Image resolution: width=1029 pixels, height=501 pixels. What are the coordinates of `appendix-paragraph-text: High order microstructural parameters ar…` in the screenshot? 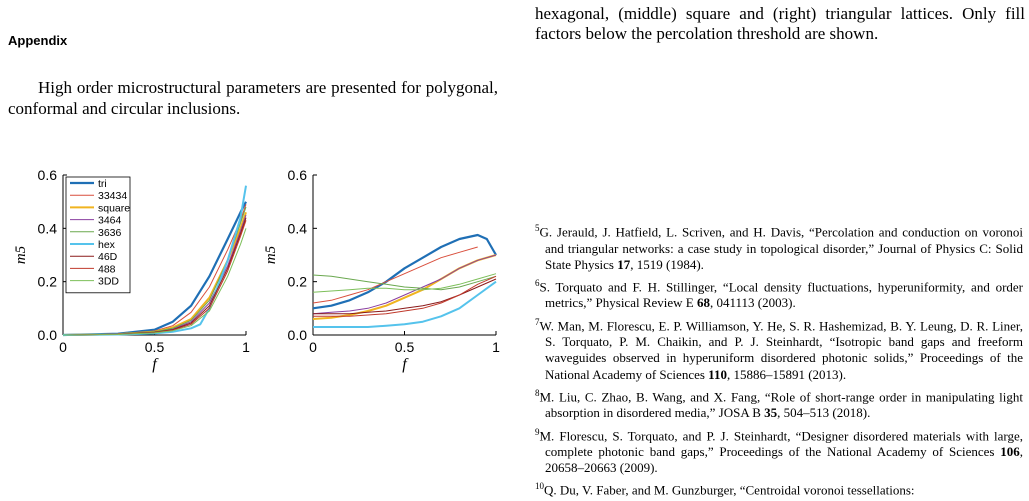 It's located at (253, 98).